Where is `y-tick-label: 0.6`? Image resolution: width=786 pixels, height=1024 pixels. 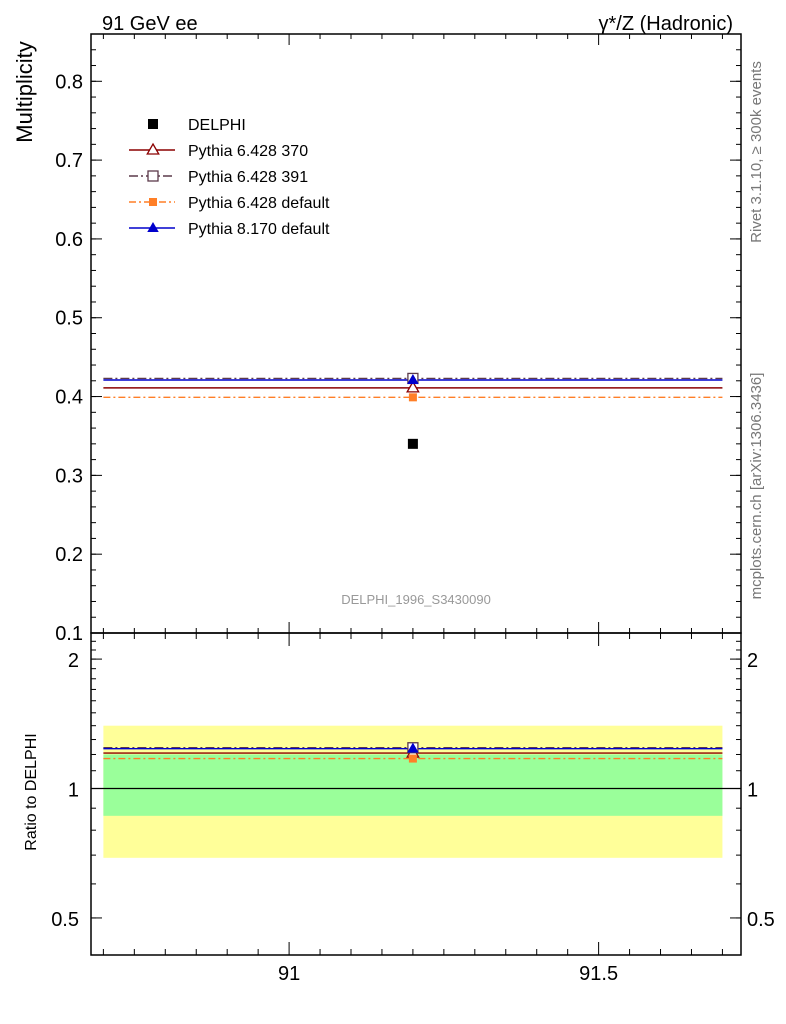
y-tick-label: 0.6 is located at coordinates (69, 240).